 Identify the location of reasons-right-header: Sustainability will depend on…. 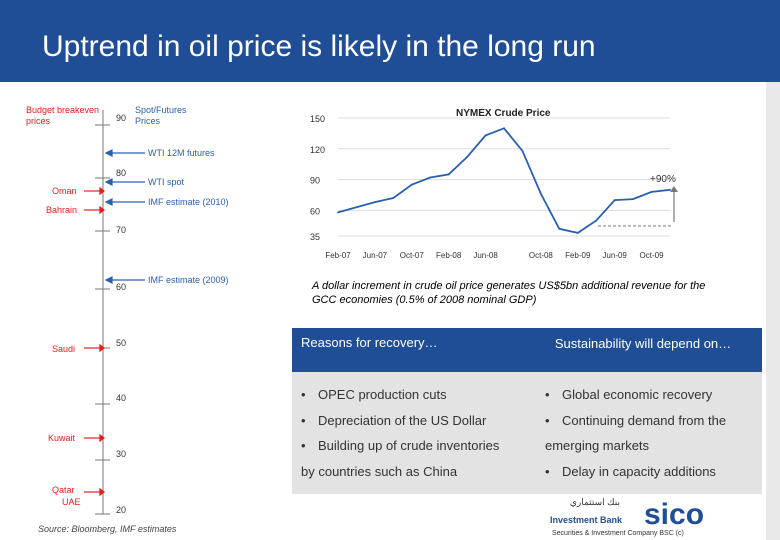
(643, 343).